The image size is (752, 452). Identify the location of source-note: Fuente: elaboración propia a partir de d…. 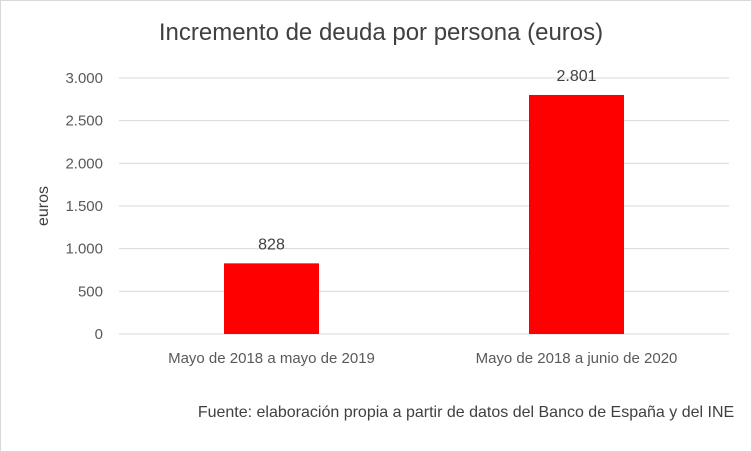
(466, 412).